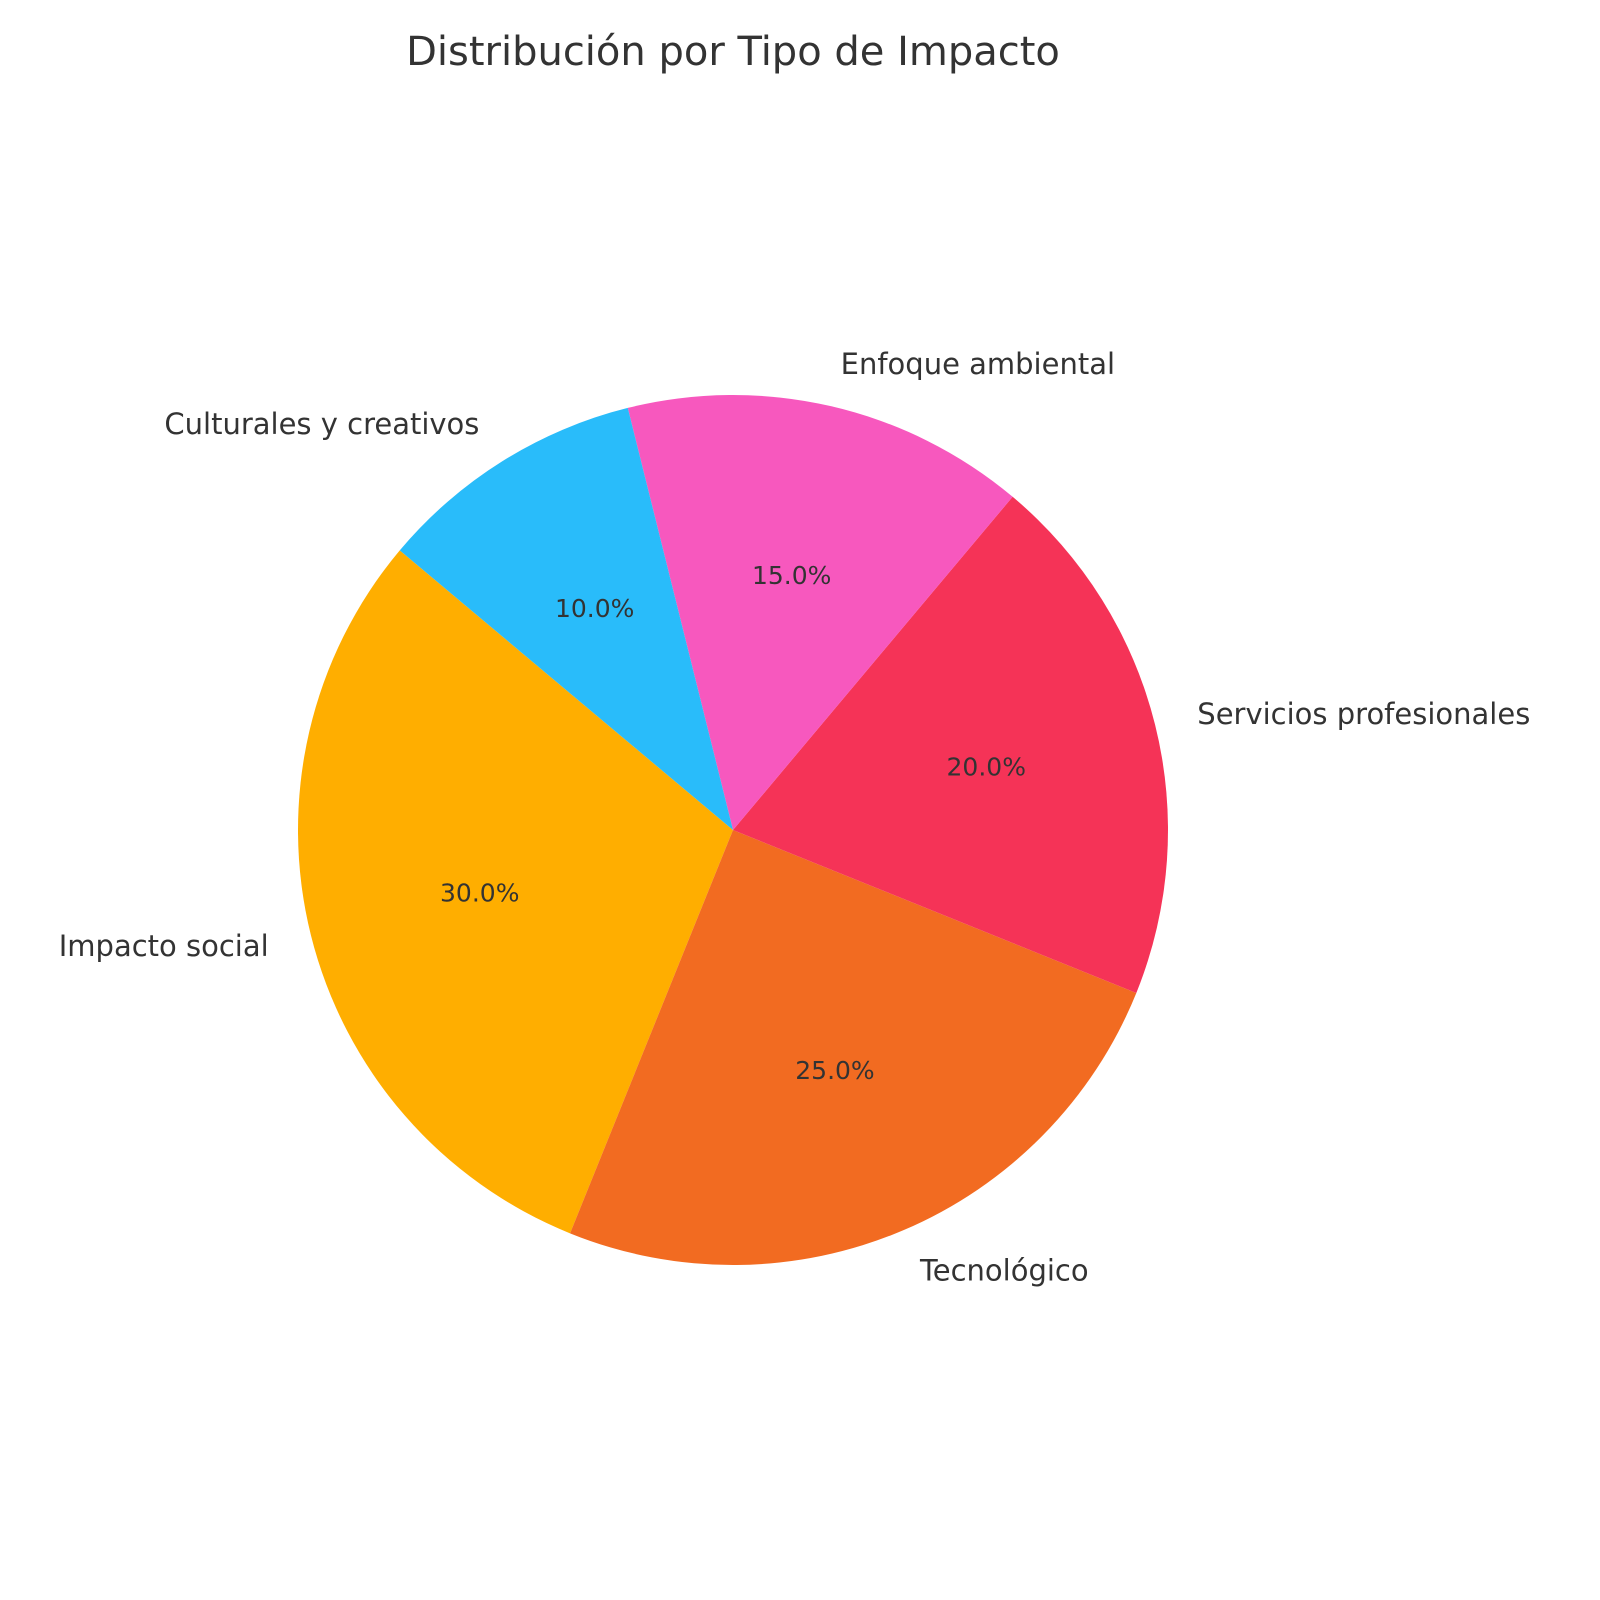  I want to click on pie-slice-servicios-profesionales, so click(950, 744).